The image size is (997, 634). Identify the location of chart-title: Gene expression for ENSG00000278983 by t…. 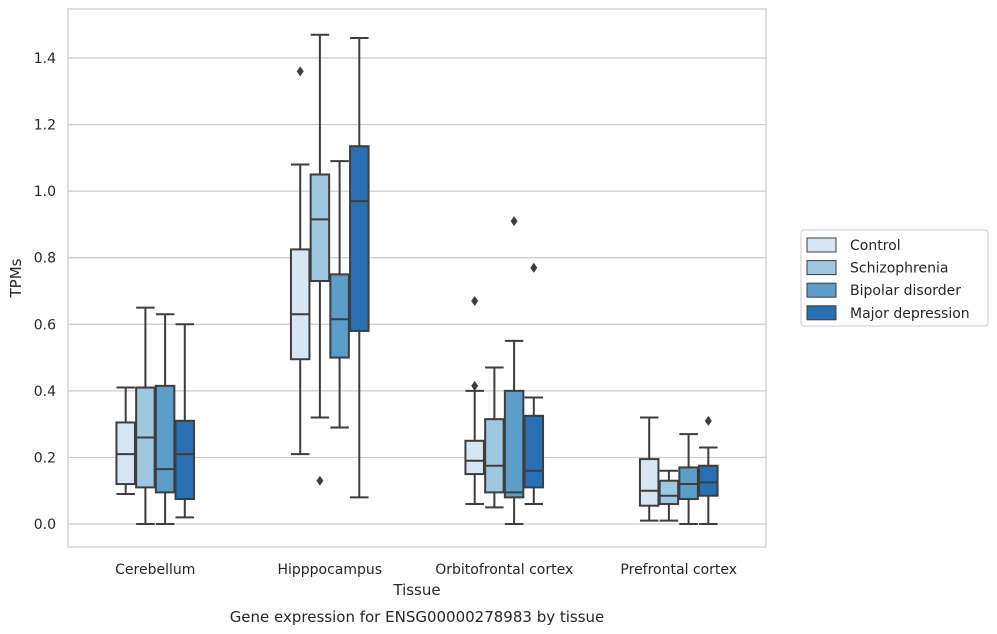
(417, 617).